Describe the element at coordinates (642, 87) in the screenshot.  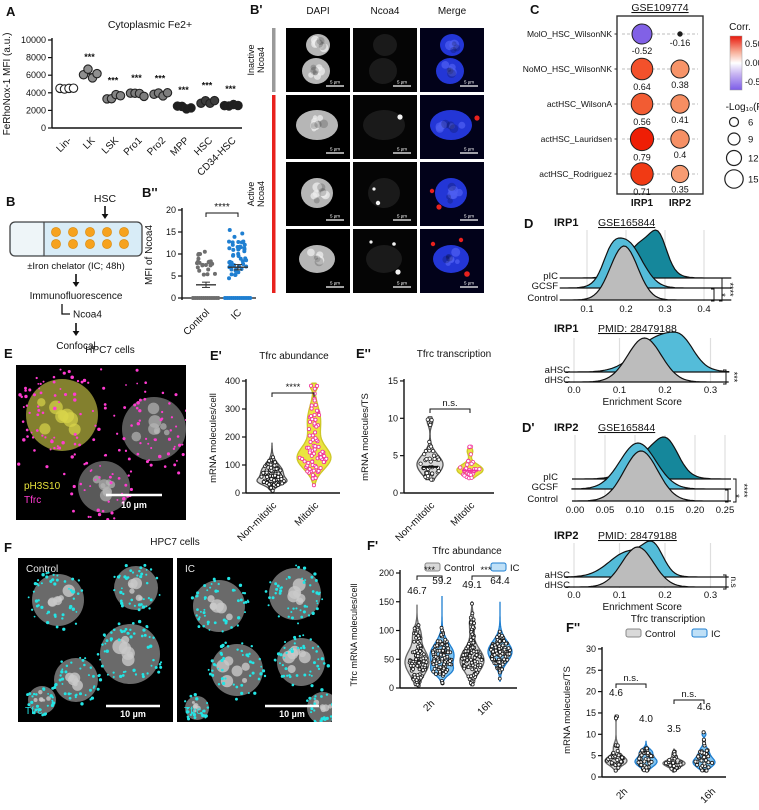
I see `bubble-value: 0.64` at that location.